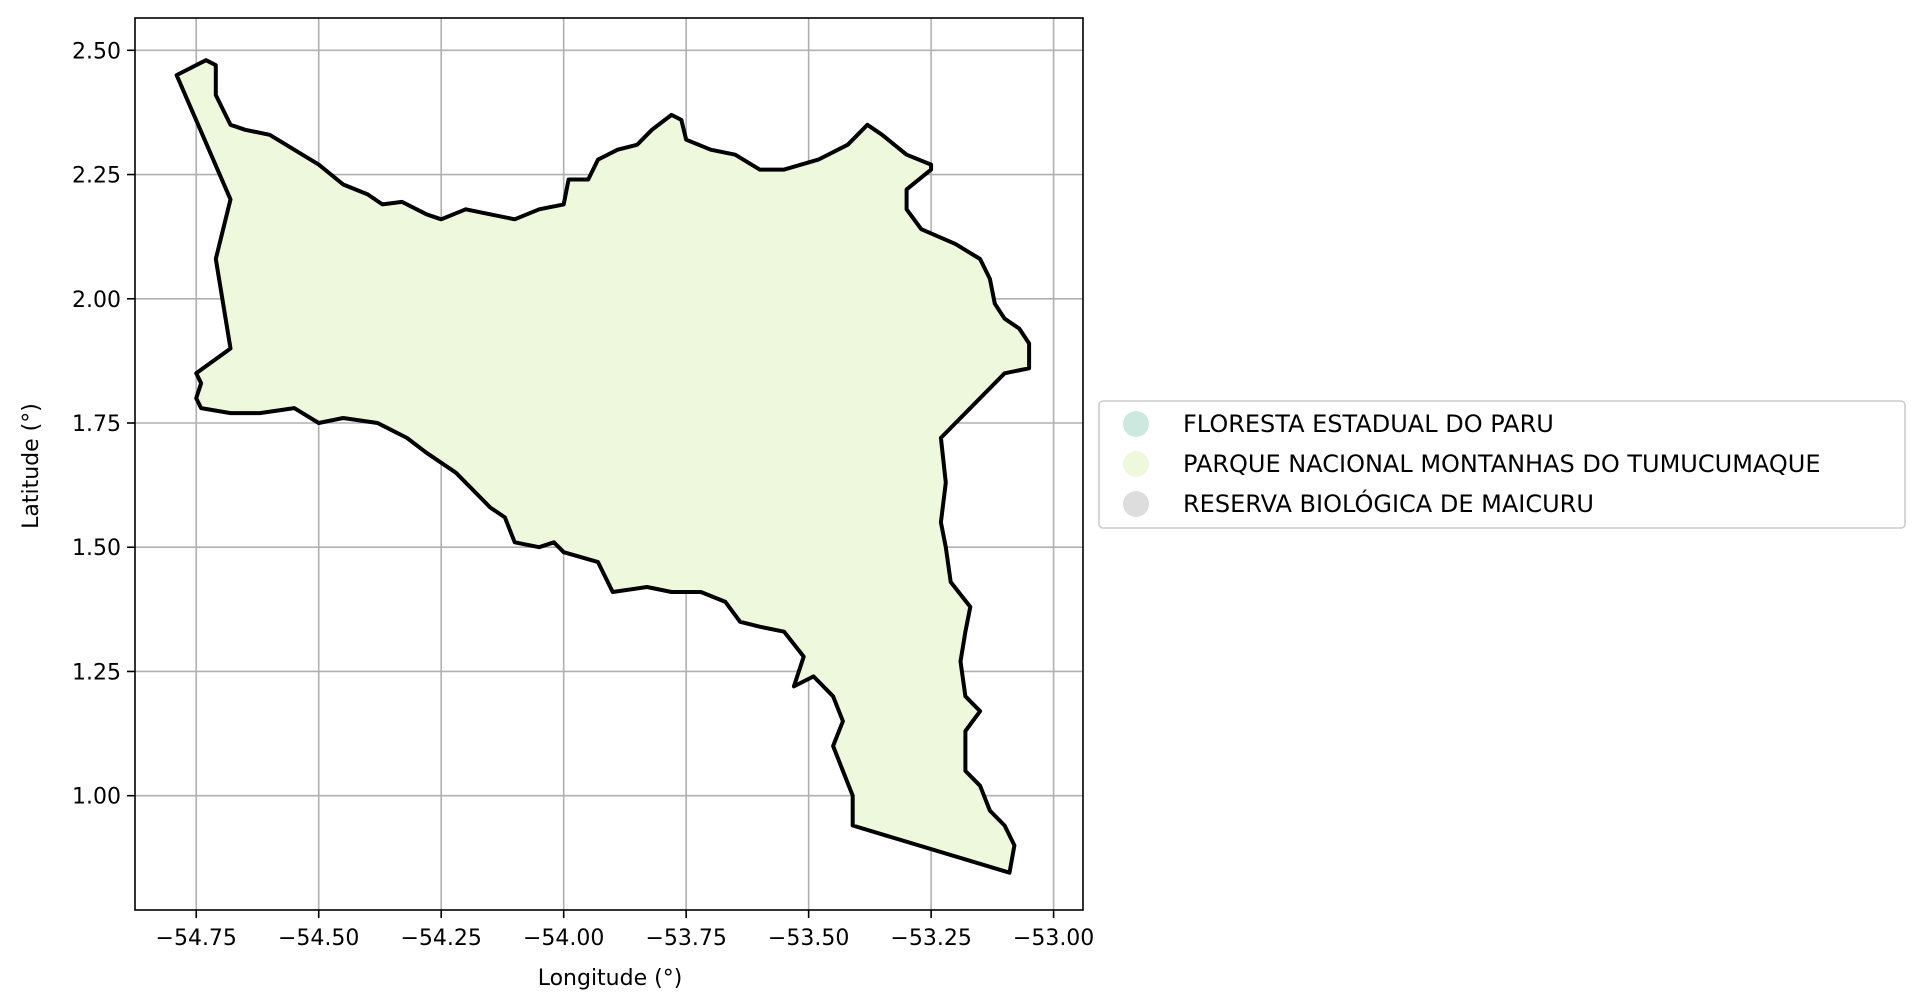 The height and width of the screenshot is (1006, 1915). What do you see at coordinates (96, 672) in the screenshot?
I see `y-tick-label: 1.25` at bounding box center [96, 672].